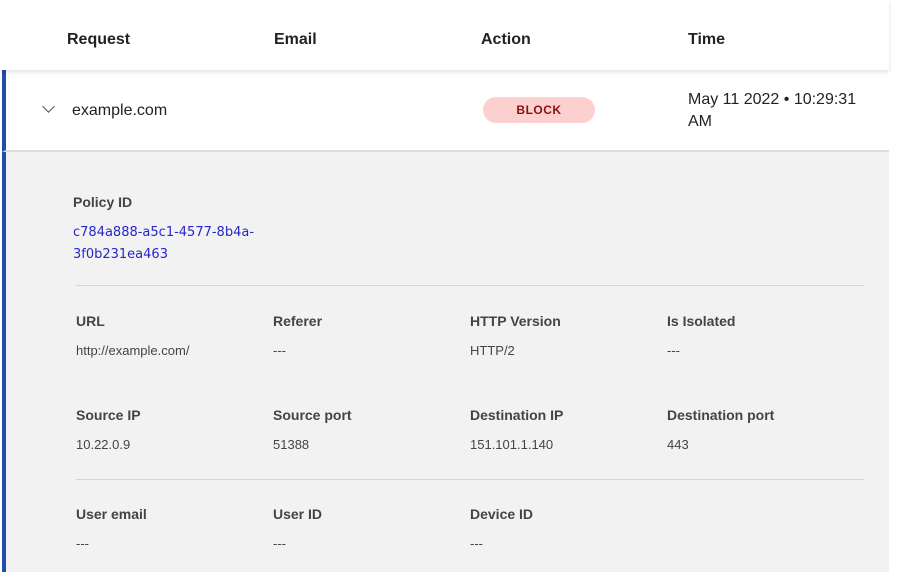 The image size is (897, 572). I want to click on referer-label: Referer, so click(298, 321).